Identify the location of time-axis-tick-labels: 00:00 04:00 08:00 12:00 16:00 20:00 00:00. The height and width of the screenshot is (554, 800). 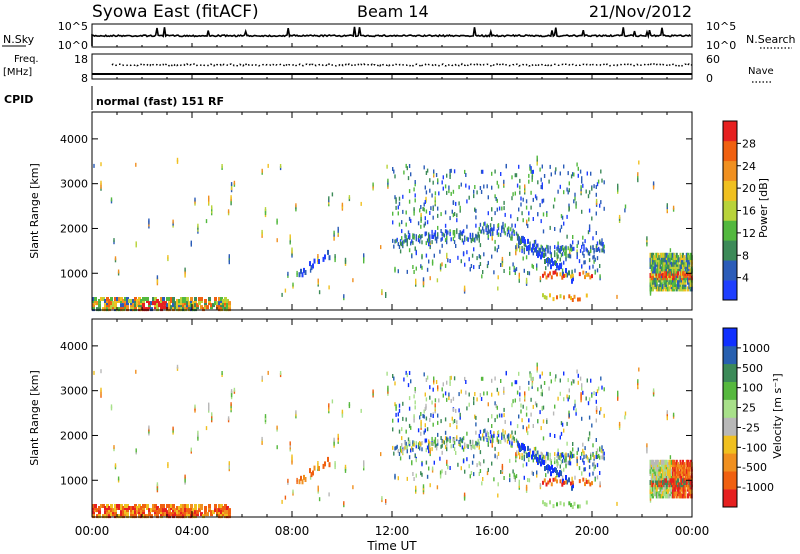
(392, 531).